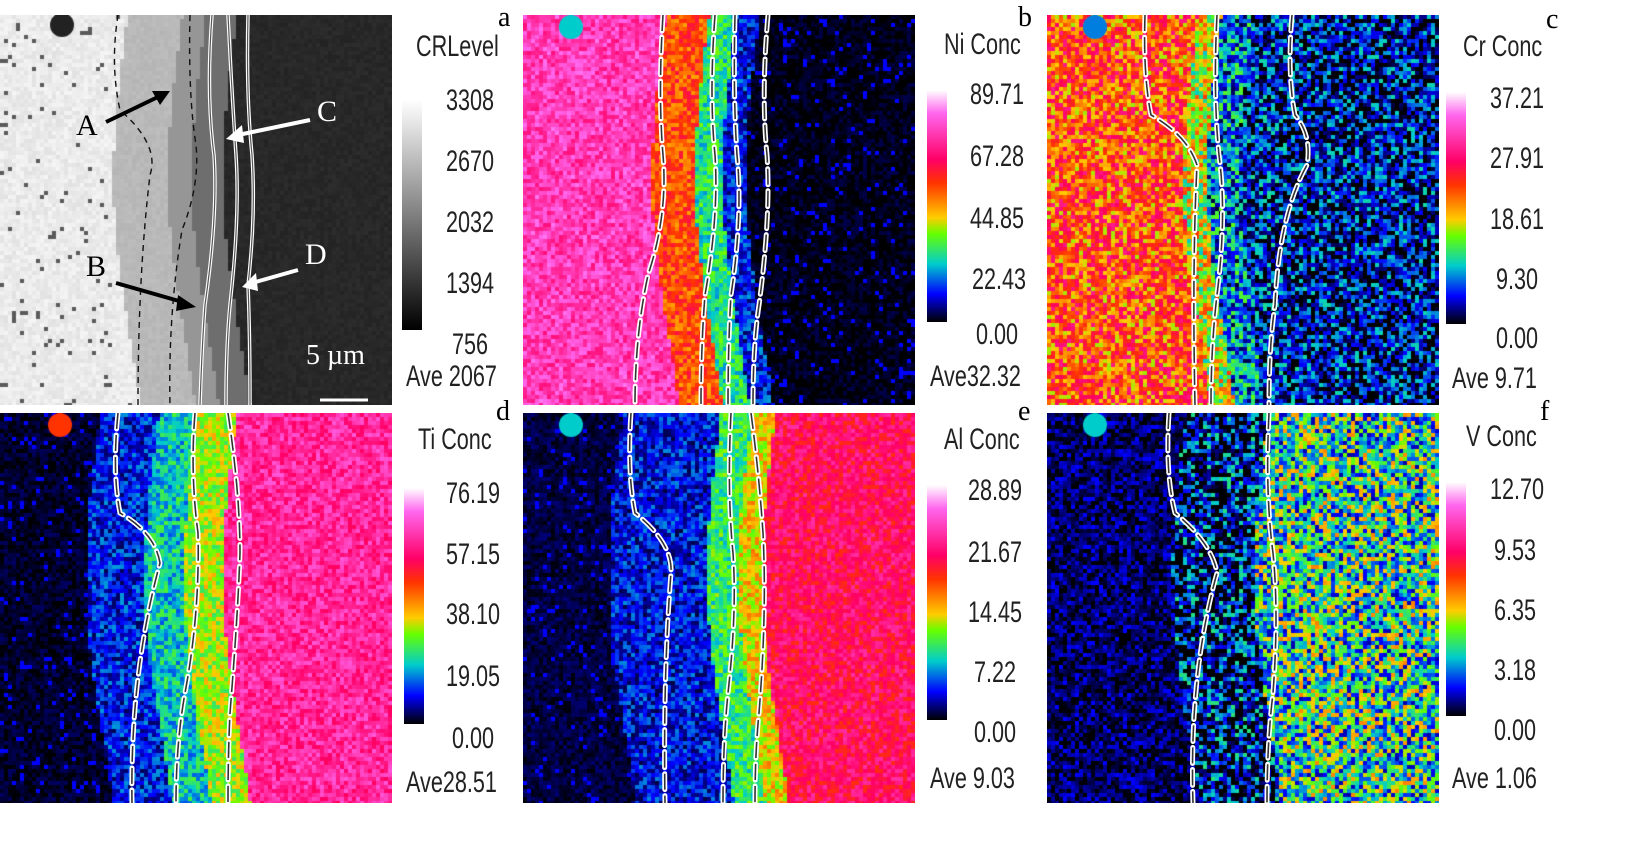  I want to click on tick-c-2: 18.61, so click(1517, 219).